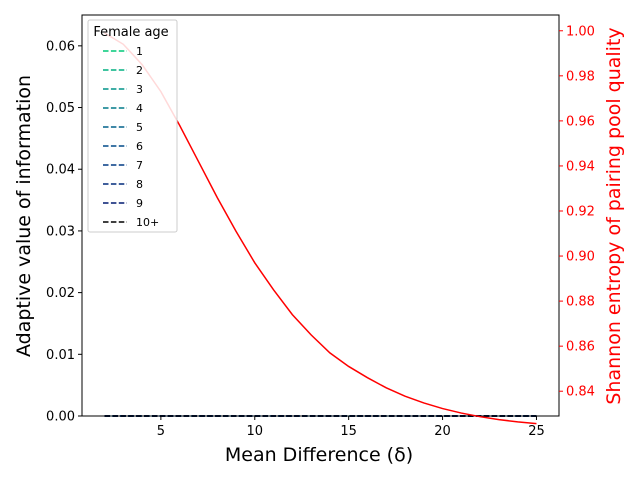 This screenshot has height=480, width=640. What do you see at coordinates (580, 76) in the screenshot?
I see `y-right-tick-label: 0.98` at bounding box center [580, 76].